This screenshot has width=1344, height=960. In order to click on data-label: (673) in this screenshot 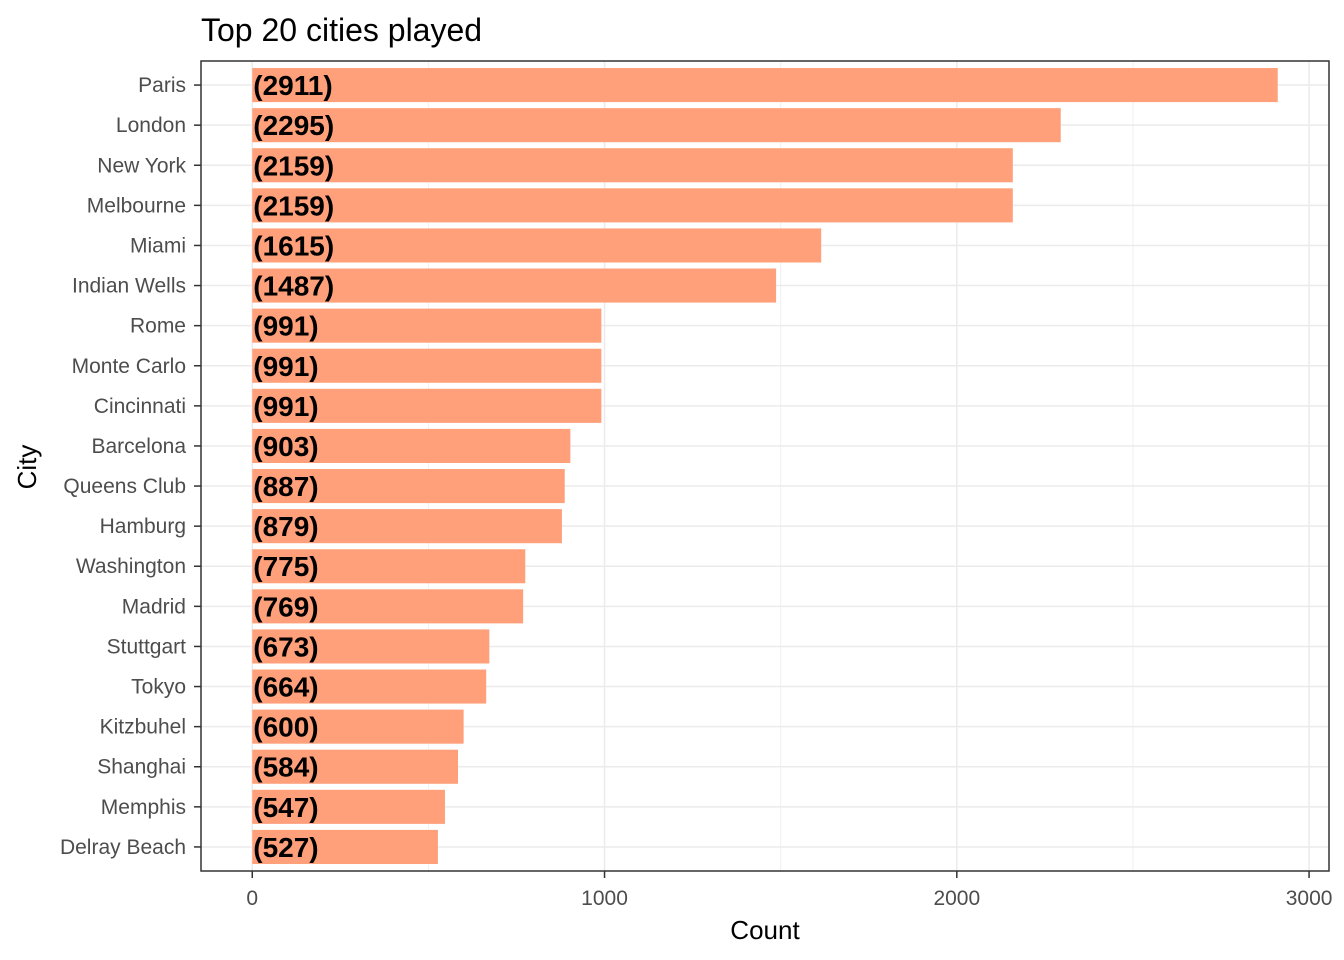, I will do `click(285, 646)`.